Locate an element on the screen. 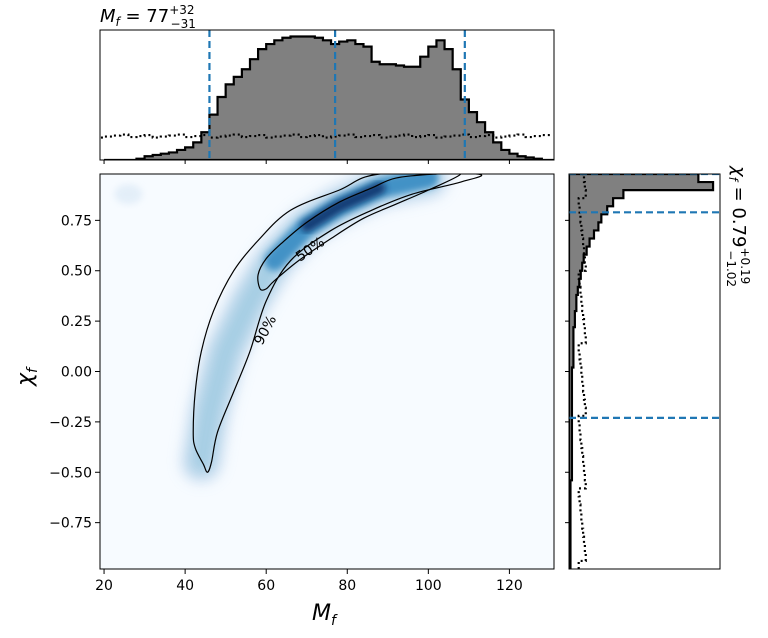 The image size is (768, 638). y-tick-label-0: −0.75 is located at coordinates (70, 524).